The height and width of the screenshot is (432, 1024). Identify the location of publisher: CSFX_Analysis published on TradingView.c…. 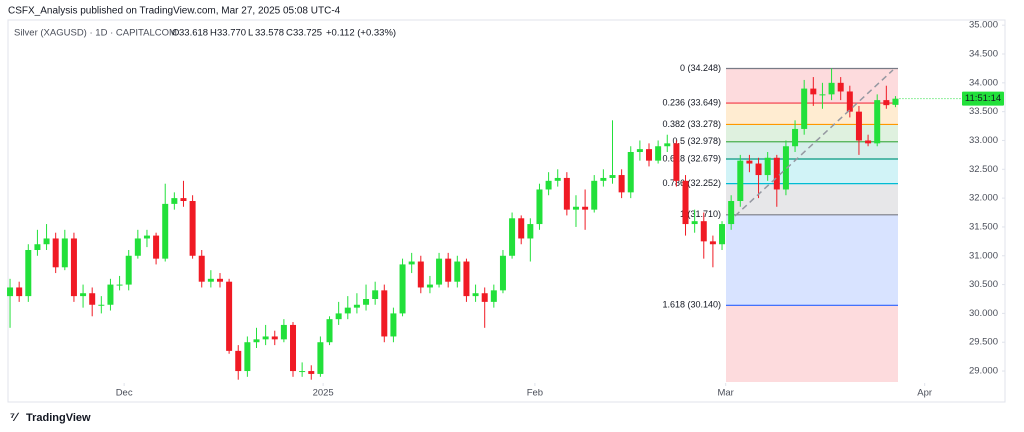
(174, 11).